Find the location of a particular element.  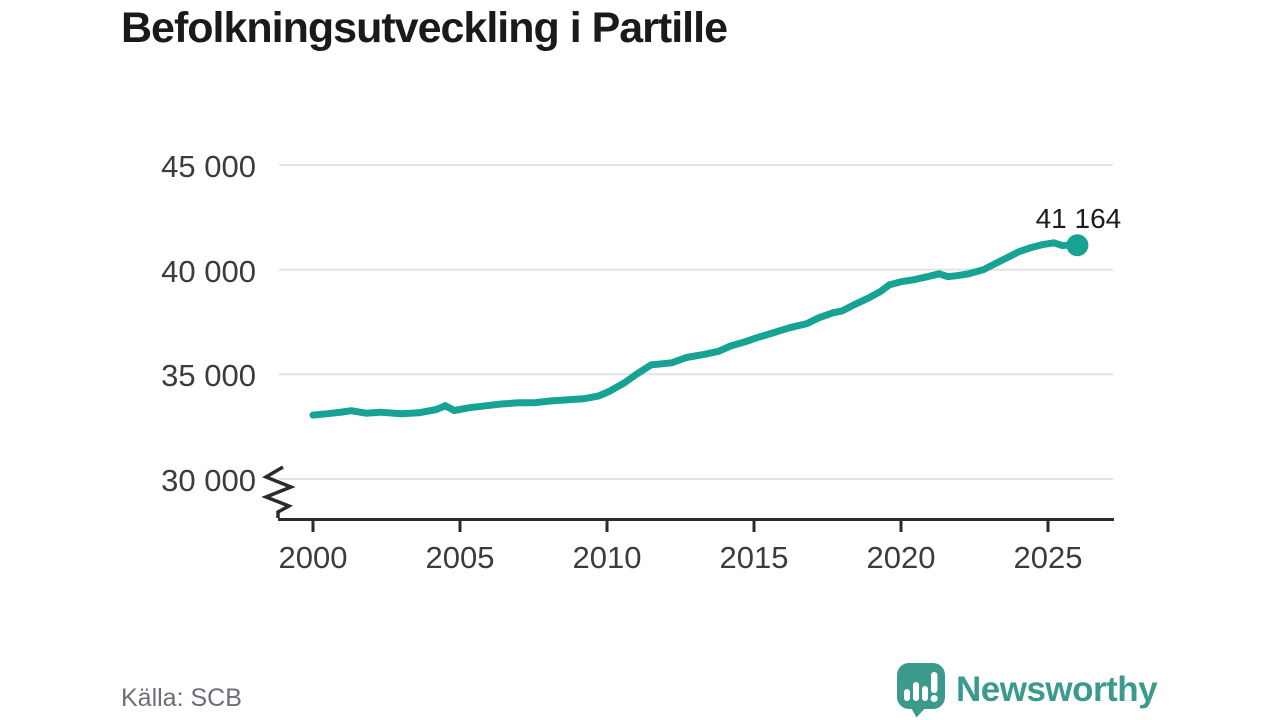

source-note: Källa: SCB is located at coordinates (181, 698).